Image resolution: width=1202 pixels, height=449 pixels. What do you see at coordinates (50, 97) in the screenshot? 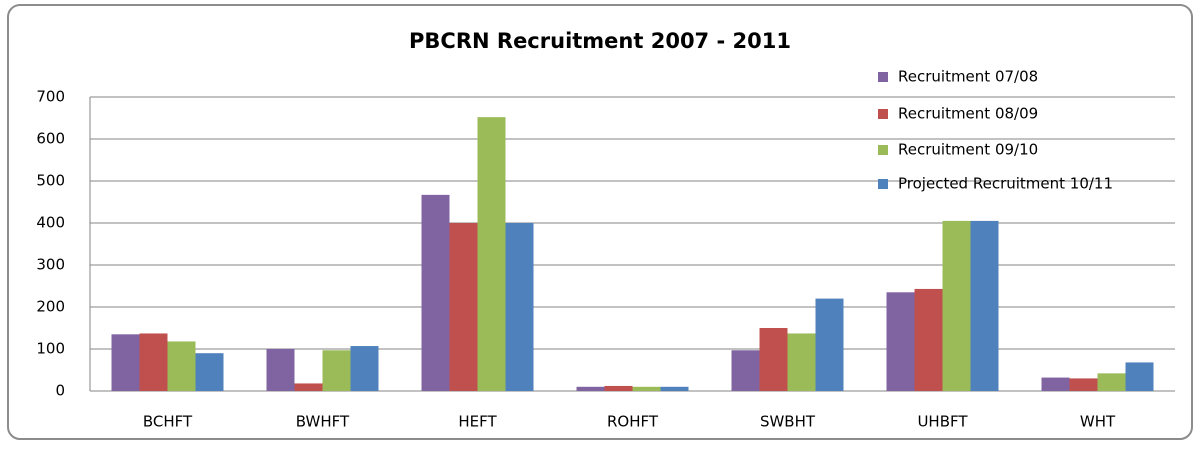
I see `y-tick-label: 700` at bounding box center [50, 97].